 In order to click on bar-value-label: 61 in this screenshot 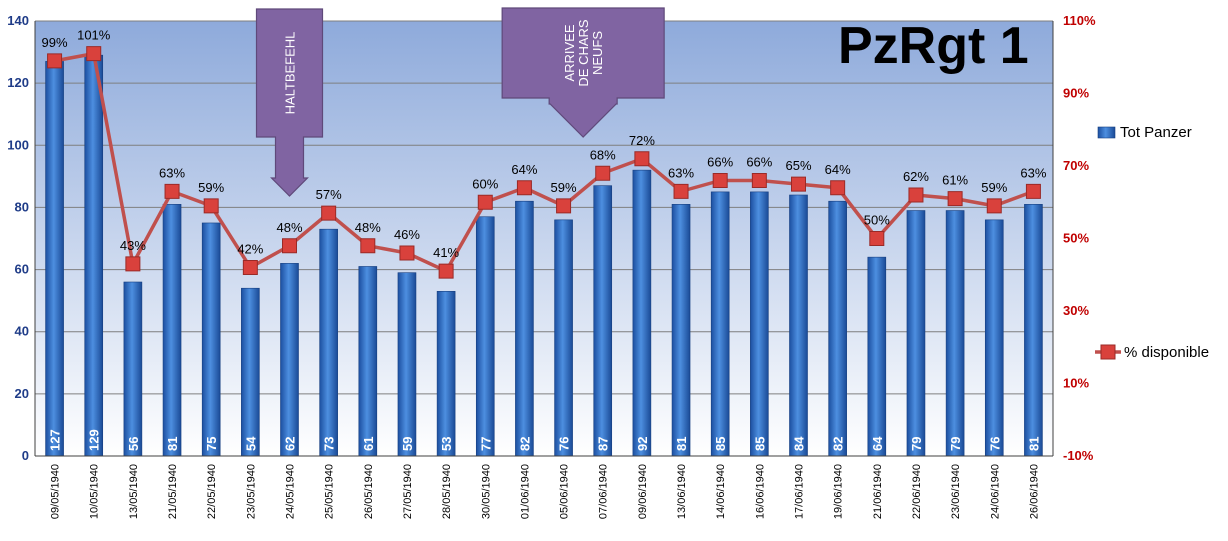, I will do `click(368, 444)`.